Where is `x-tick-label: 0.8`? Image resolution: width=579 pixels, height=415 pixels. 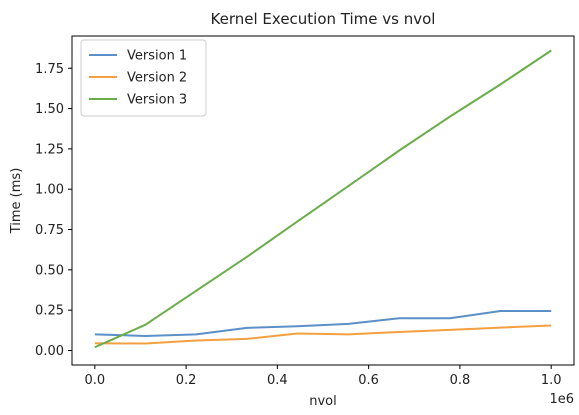 x-tick-label: 0.8 is located at coordinates (460, 380).